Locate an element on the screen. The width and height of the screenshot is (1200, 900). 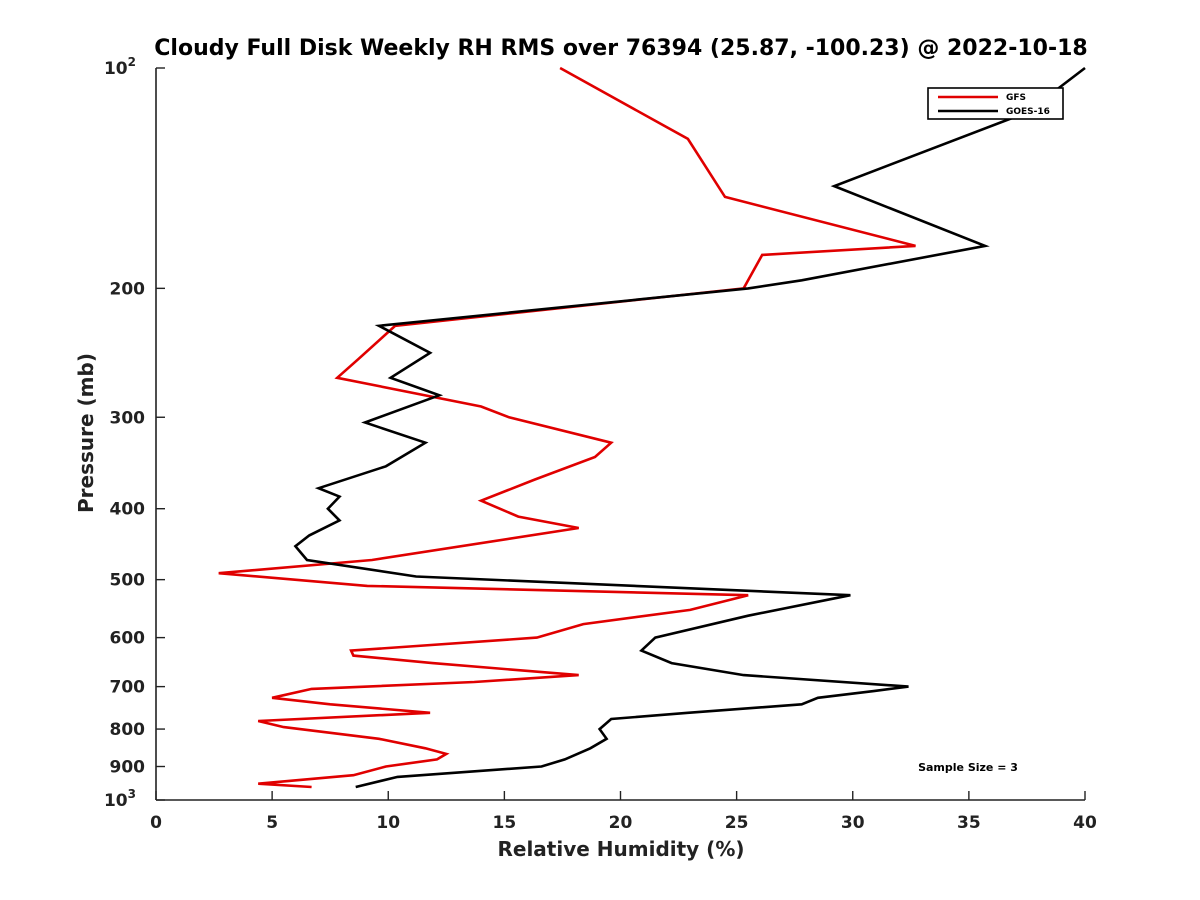
x-tick-label: 20 is located at coordinates (621, 823).